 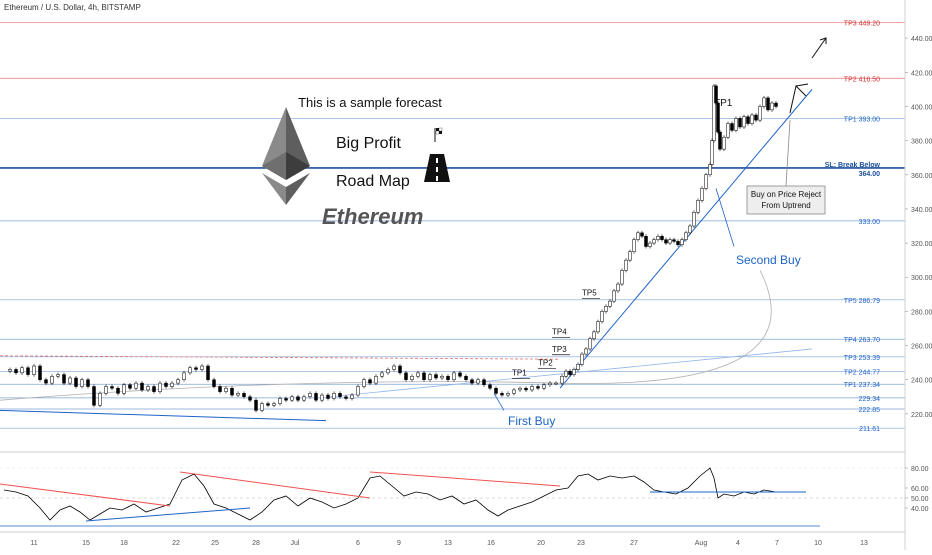 What do you see at coordinates (853, 165) in the screenshot?
I see `level-label: SL: Break Below` at bounding box center [853, 165].